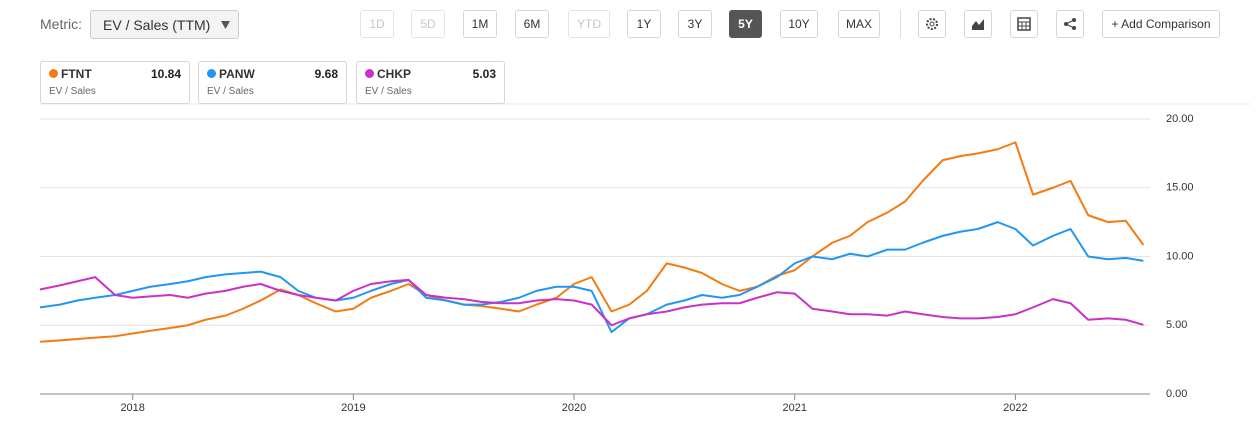 This screenshot has height=431, width=1257. What do you see at coordinates (1180, 119) in the screenshot?
I see `y-tick-label: 20.00` at bounding box center [1180, 119].